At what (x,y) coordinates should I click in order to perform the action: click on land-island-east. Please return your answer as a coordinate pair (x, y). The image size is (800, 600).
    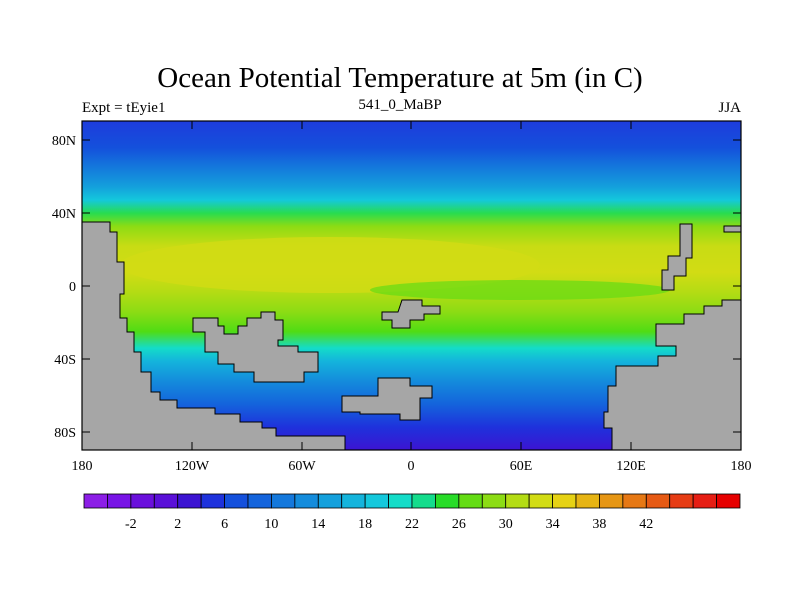
    Looking at the image, I should click on (677, 257).